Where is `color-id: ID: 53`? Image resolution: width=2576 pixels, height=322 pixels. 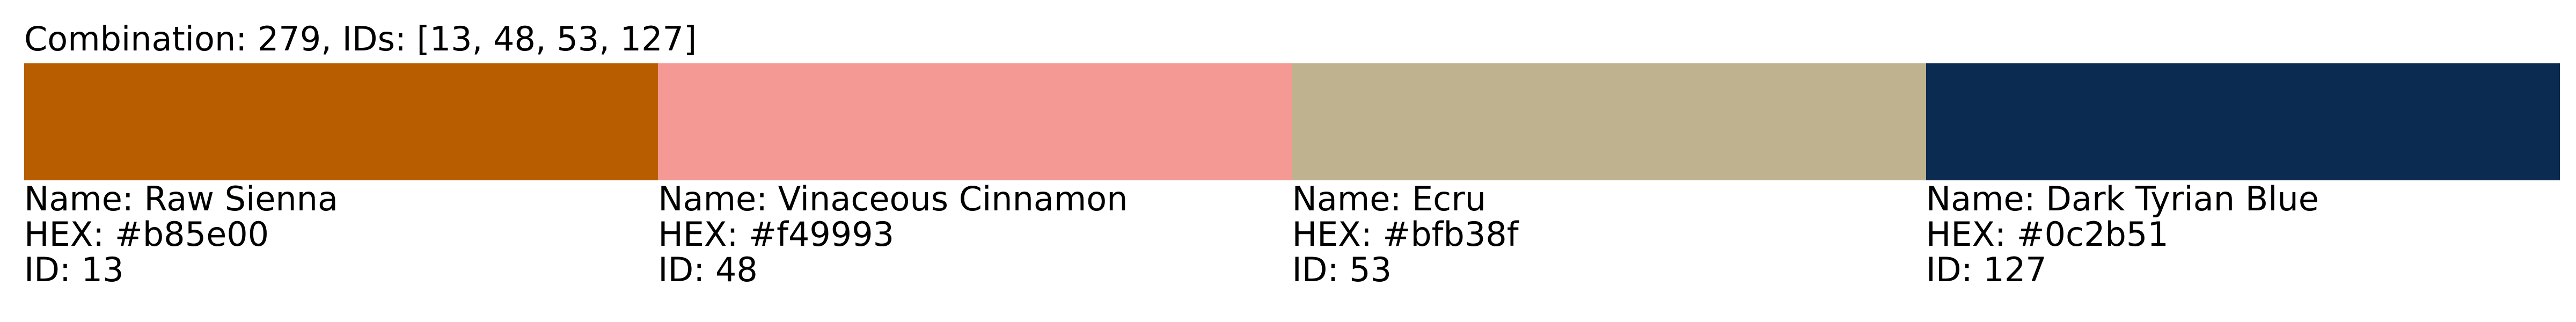
color-id: ID: 53 is located at coordinates (1342, 269).